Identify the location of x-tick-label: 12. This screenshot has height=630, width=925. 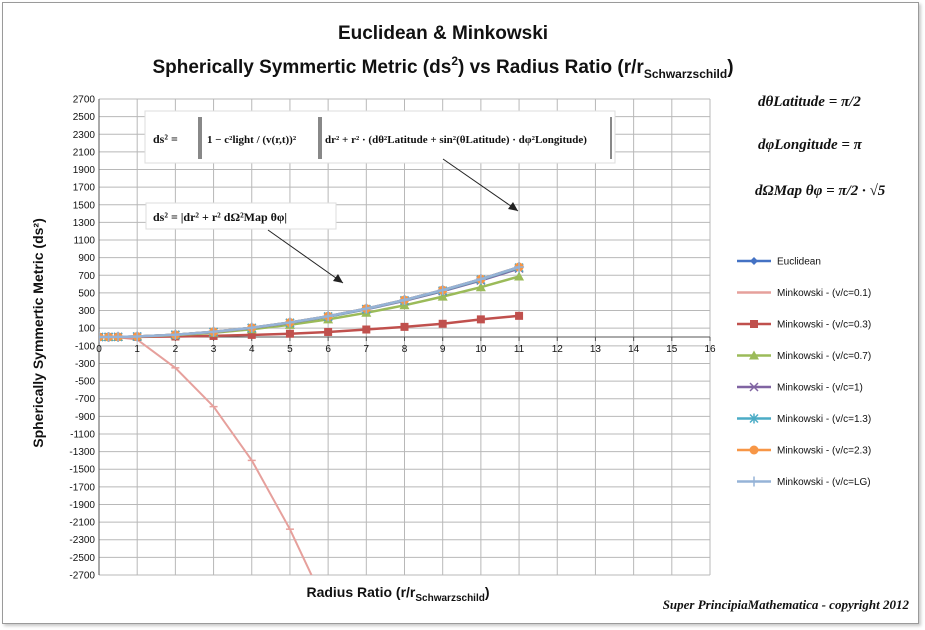
(558, 349).